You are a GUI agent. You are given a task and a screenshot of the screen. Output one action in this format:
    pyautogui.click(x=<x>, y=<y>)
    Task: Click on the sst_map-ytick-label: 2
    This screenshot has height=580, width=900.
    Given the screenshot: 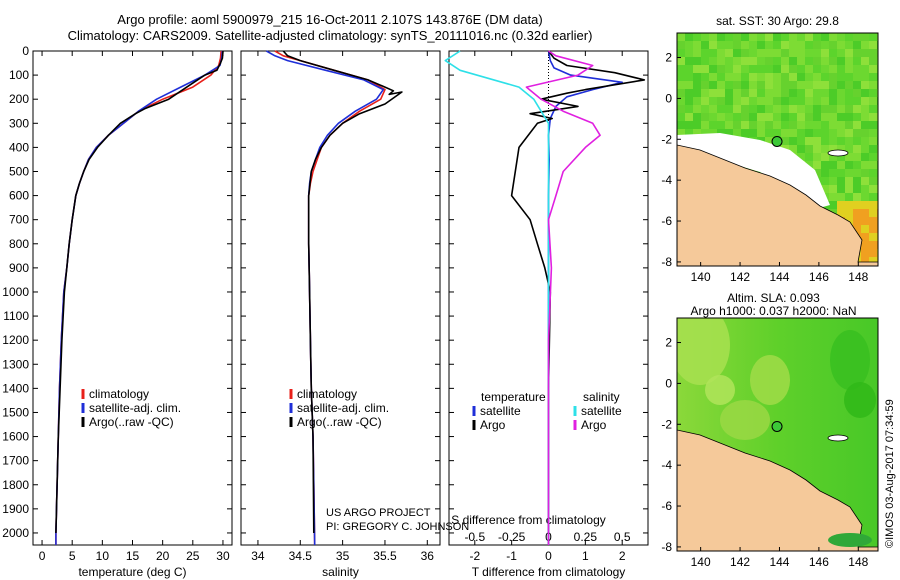 What is the action you would take?
    pyautogui.click(x=668, y=58)
    